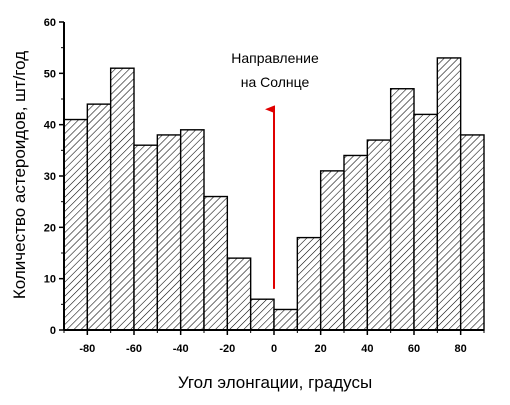 The image size is (510, 405). I want to click on x-tick-label: -80, so click(87, 349).